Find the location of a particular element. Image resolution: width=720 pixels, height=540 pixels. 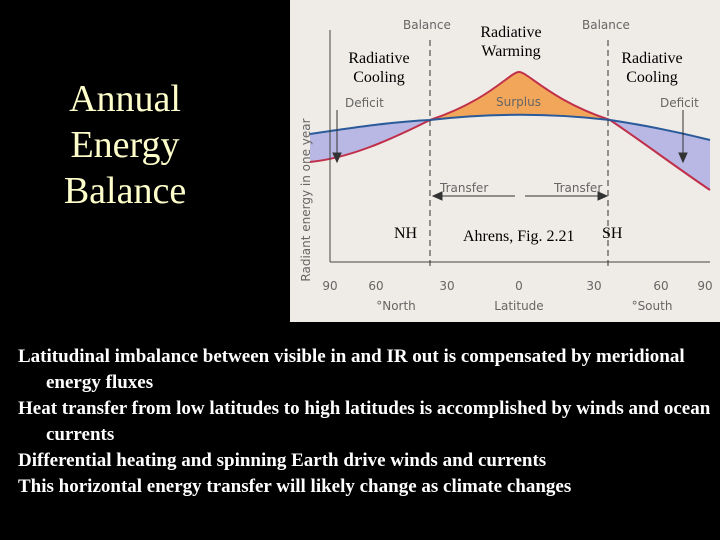

y-axis-label: Radiant energy in one year is located at coordinates (306, 199).